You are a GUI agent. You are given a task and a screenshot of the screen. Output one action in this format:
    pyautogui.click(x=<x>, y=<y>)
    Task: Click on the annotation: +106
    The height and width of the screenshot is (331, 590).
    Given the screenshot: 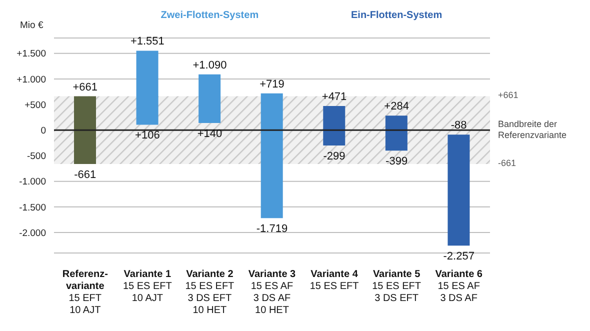 What is the action you would take?
    pyautogui.click(x=147, y=136)
    